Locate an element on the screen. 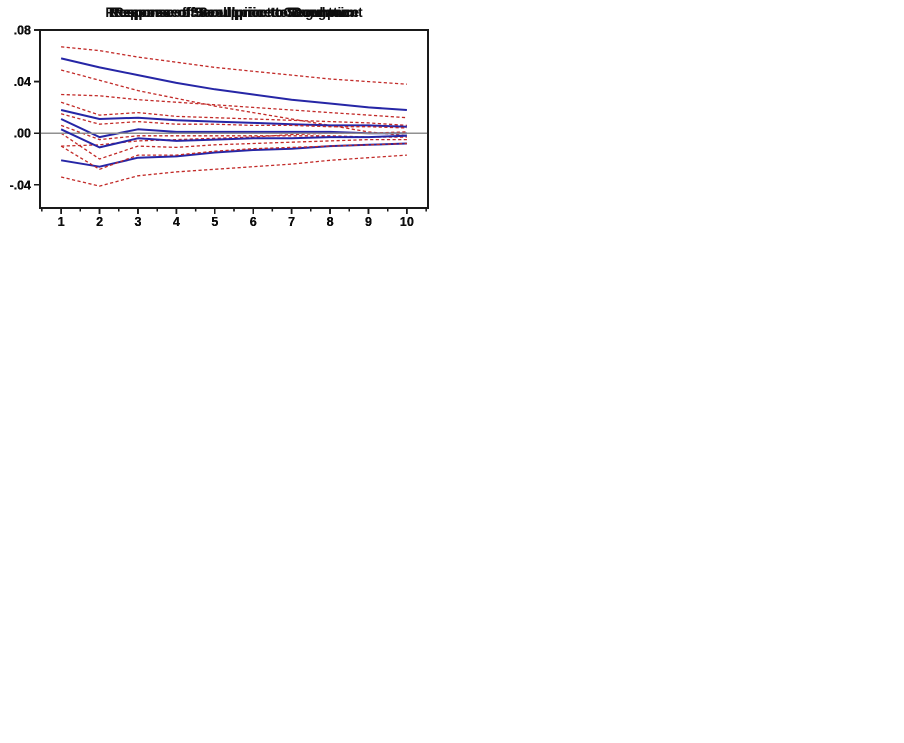 Image resolution: width=904 pixels, height=743 pixels. x-axis-tick-label: 5 is located at coordinates (214, 222).